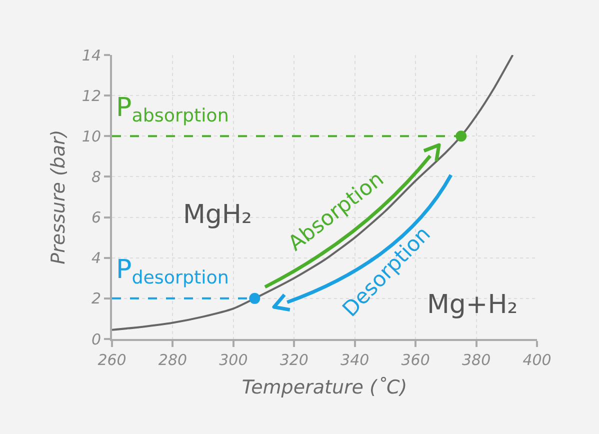 This screenshot has width=599, height=434. What do you see at coordinates (96, 258) in the screenshot?
I see `y-tick-label: 4` at bounding box center [96, 258].